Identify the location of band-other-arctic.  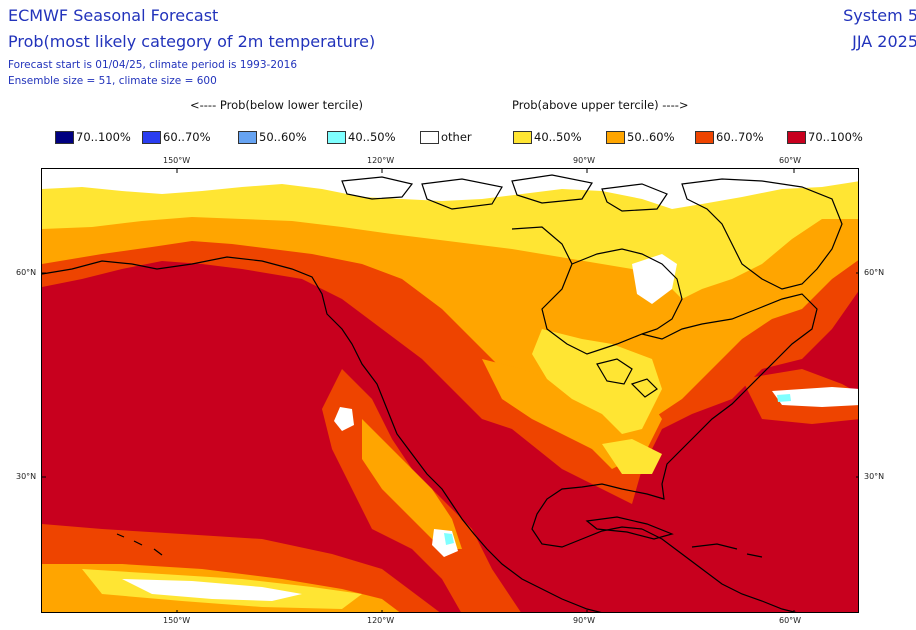
(450, 189).